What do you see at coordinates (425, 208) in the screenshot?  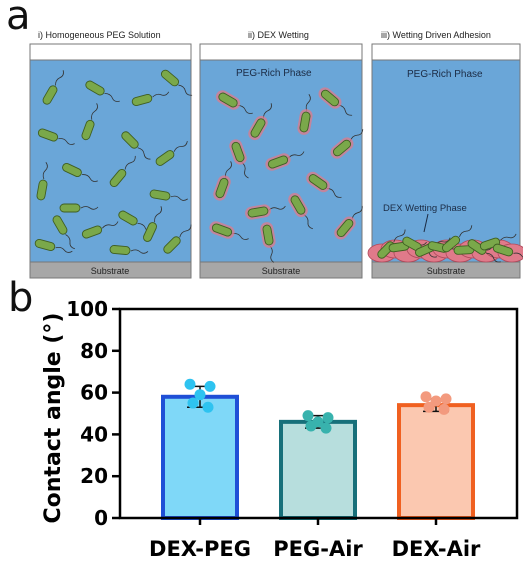 I see `dex-wetting-phase-label: DEX Wetting Phase` at bounding box center [425, 208].